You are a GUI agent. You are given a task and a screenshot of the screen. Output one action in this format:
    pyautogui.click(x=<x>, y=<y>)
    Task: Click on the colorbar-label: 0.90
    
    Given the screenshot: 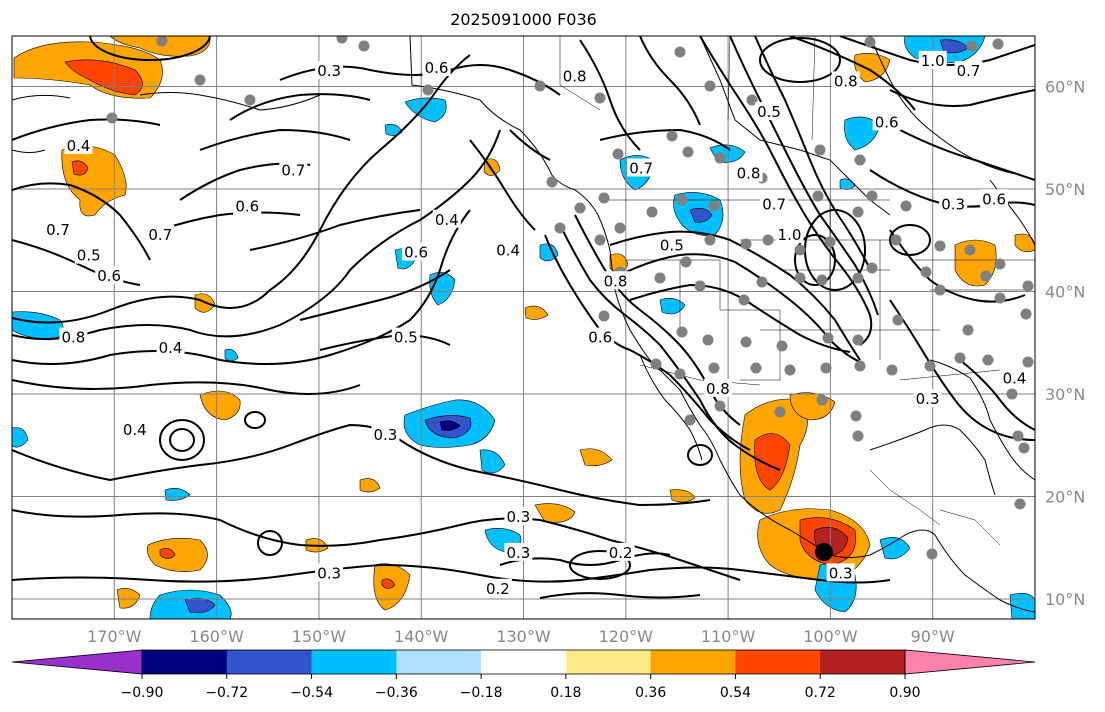 What is the action you would take?
    pyautogui.click(x=904, y=693)
    